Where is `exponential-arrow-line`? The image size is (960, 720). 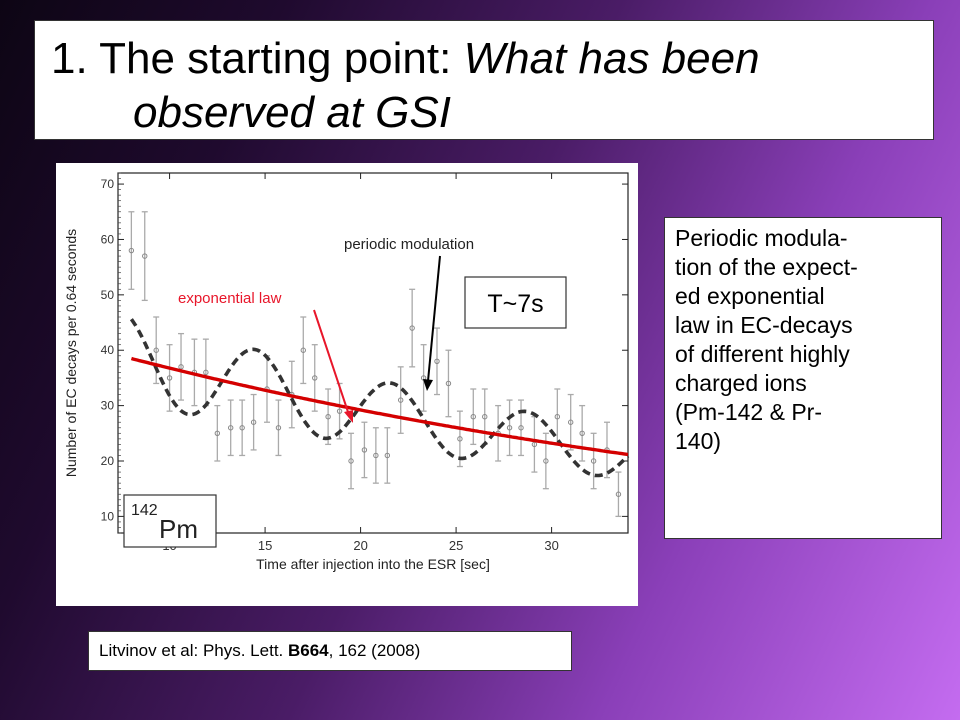 exponential-arrow-line is located at coordinates (331, 362).